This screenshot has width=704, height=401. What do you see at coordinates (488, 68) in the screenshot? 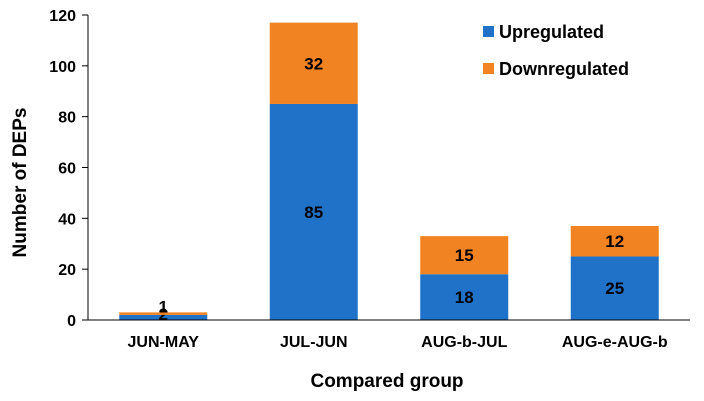
I see `legend-swatch-downregulated` at bounding box center [488, 68].